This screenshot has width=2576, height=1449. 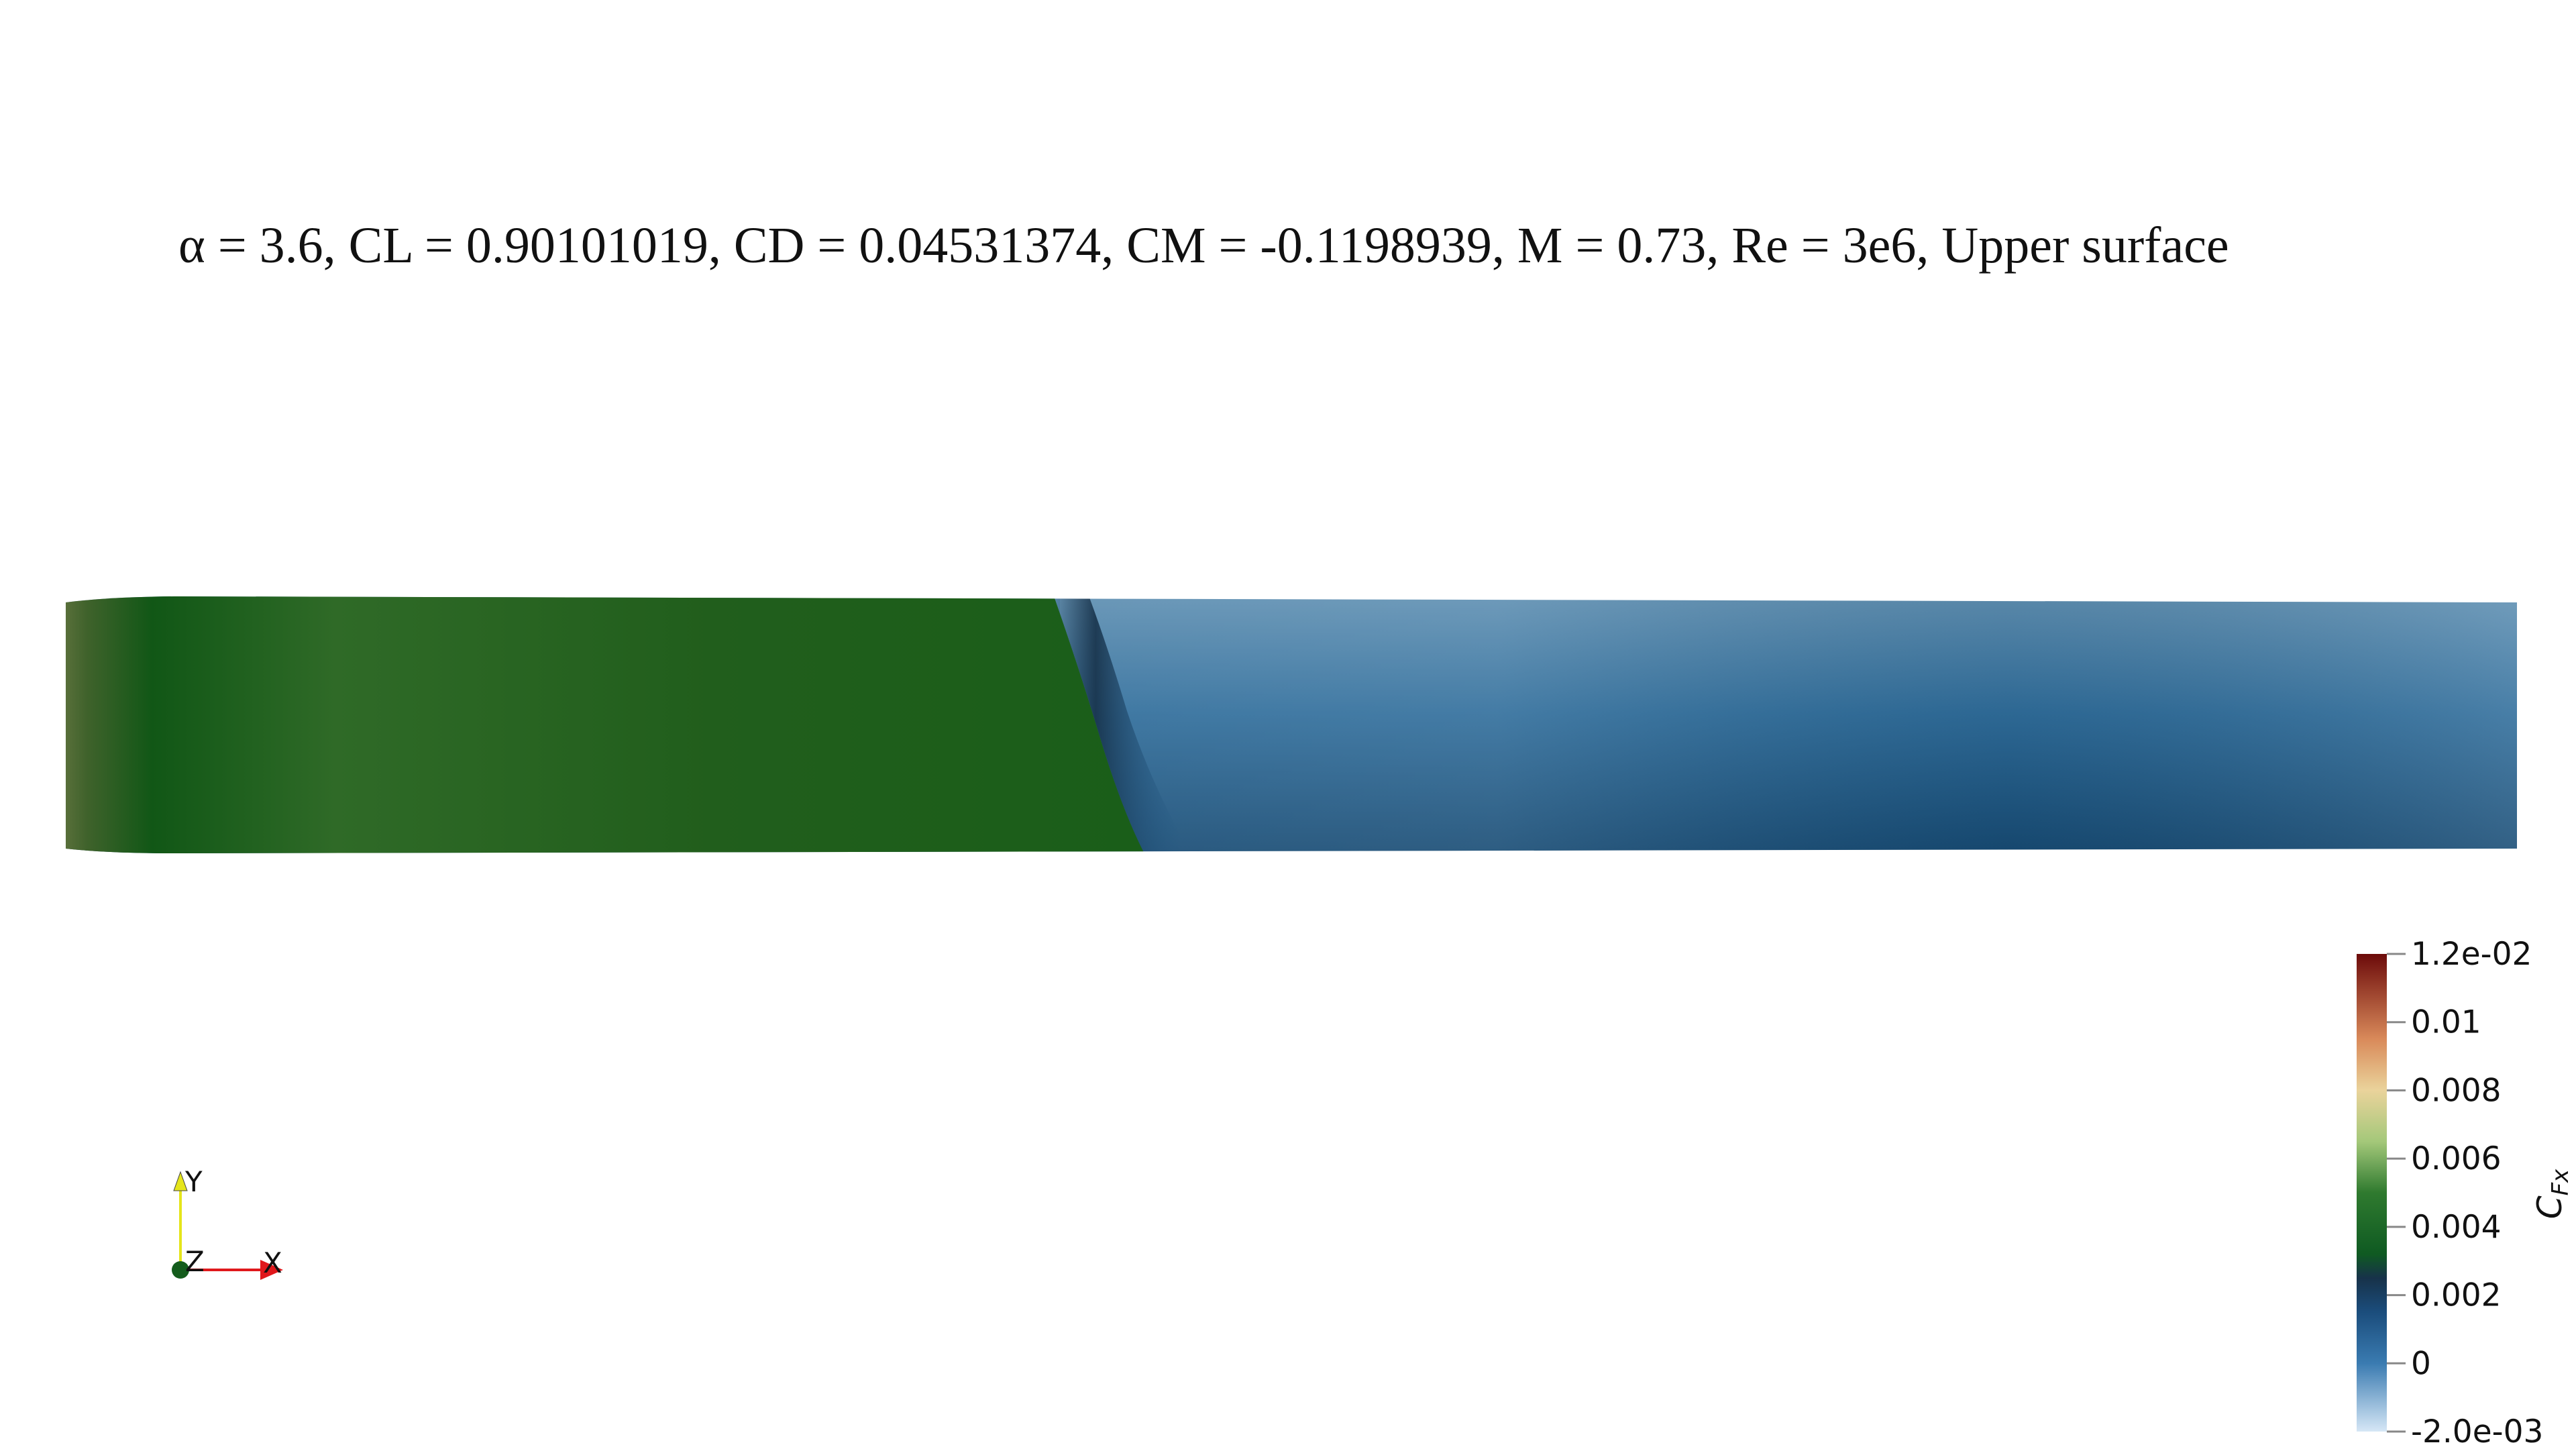 I want to click on colorbar-tick-label: 0.01, so click(x=2446, y=1022).